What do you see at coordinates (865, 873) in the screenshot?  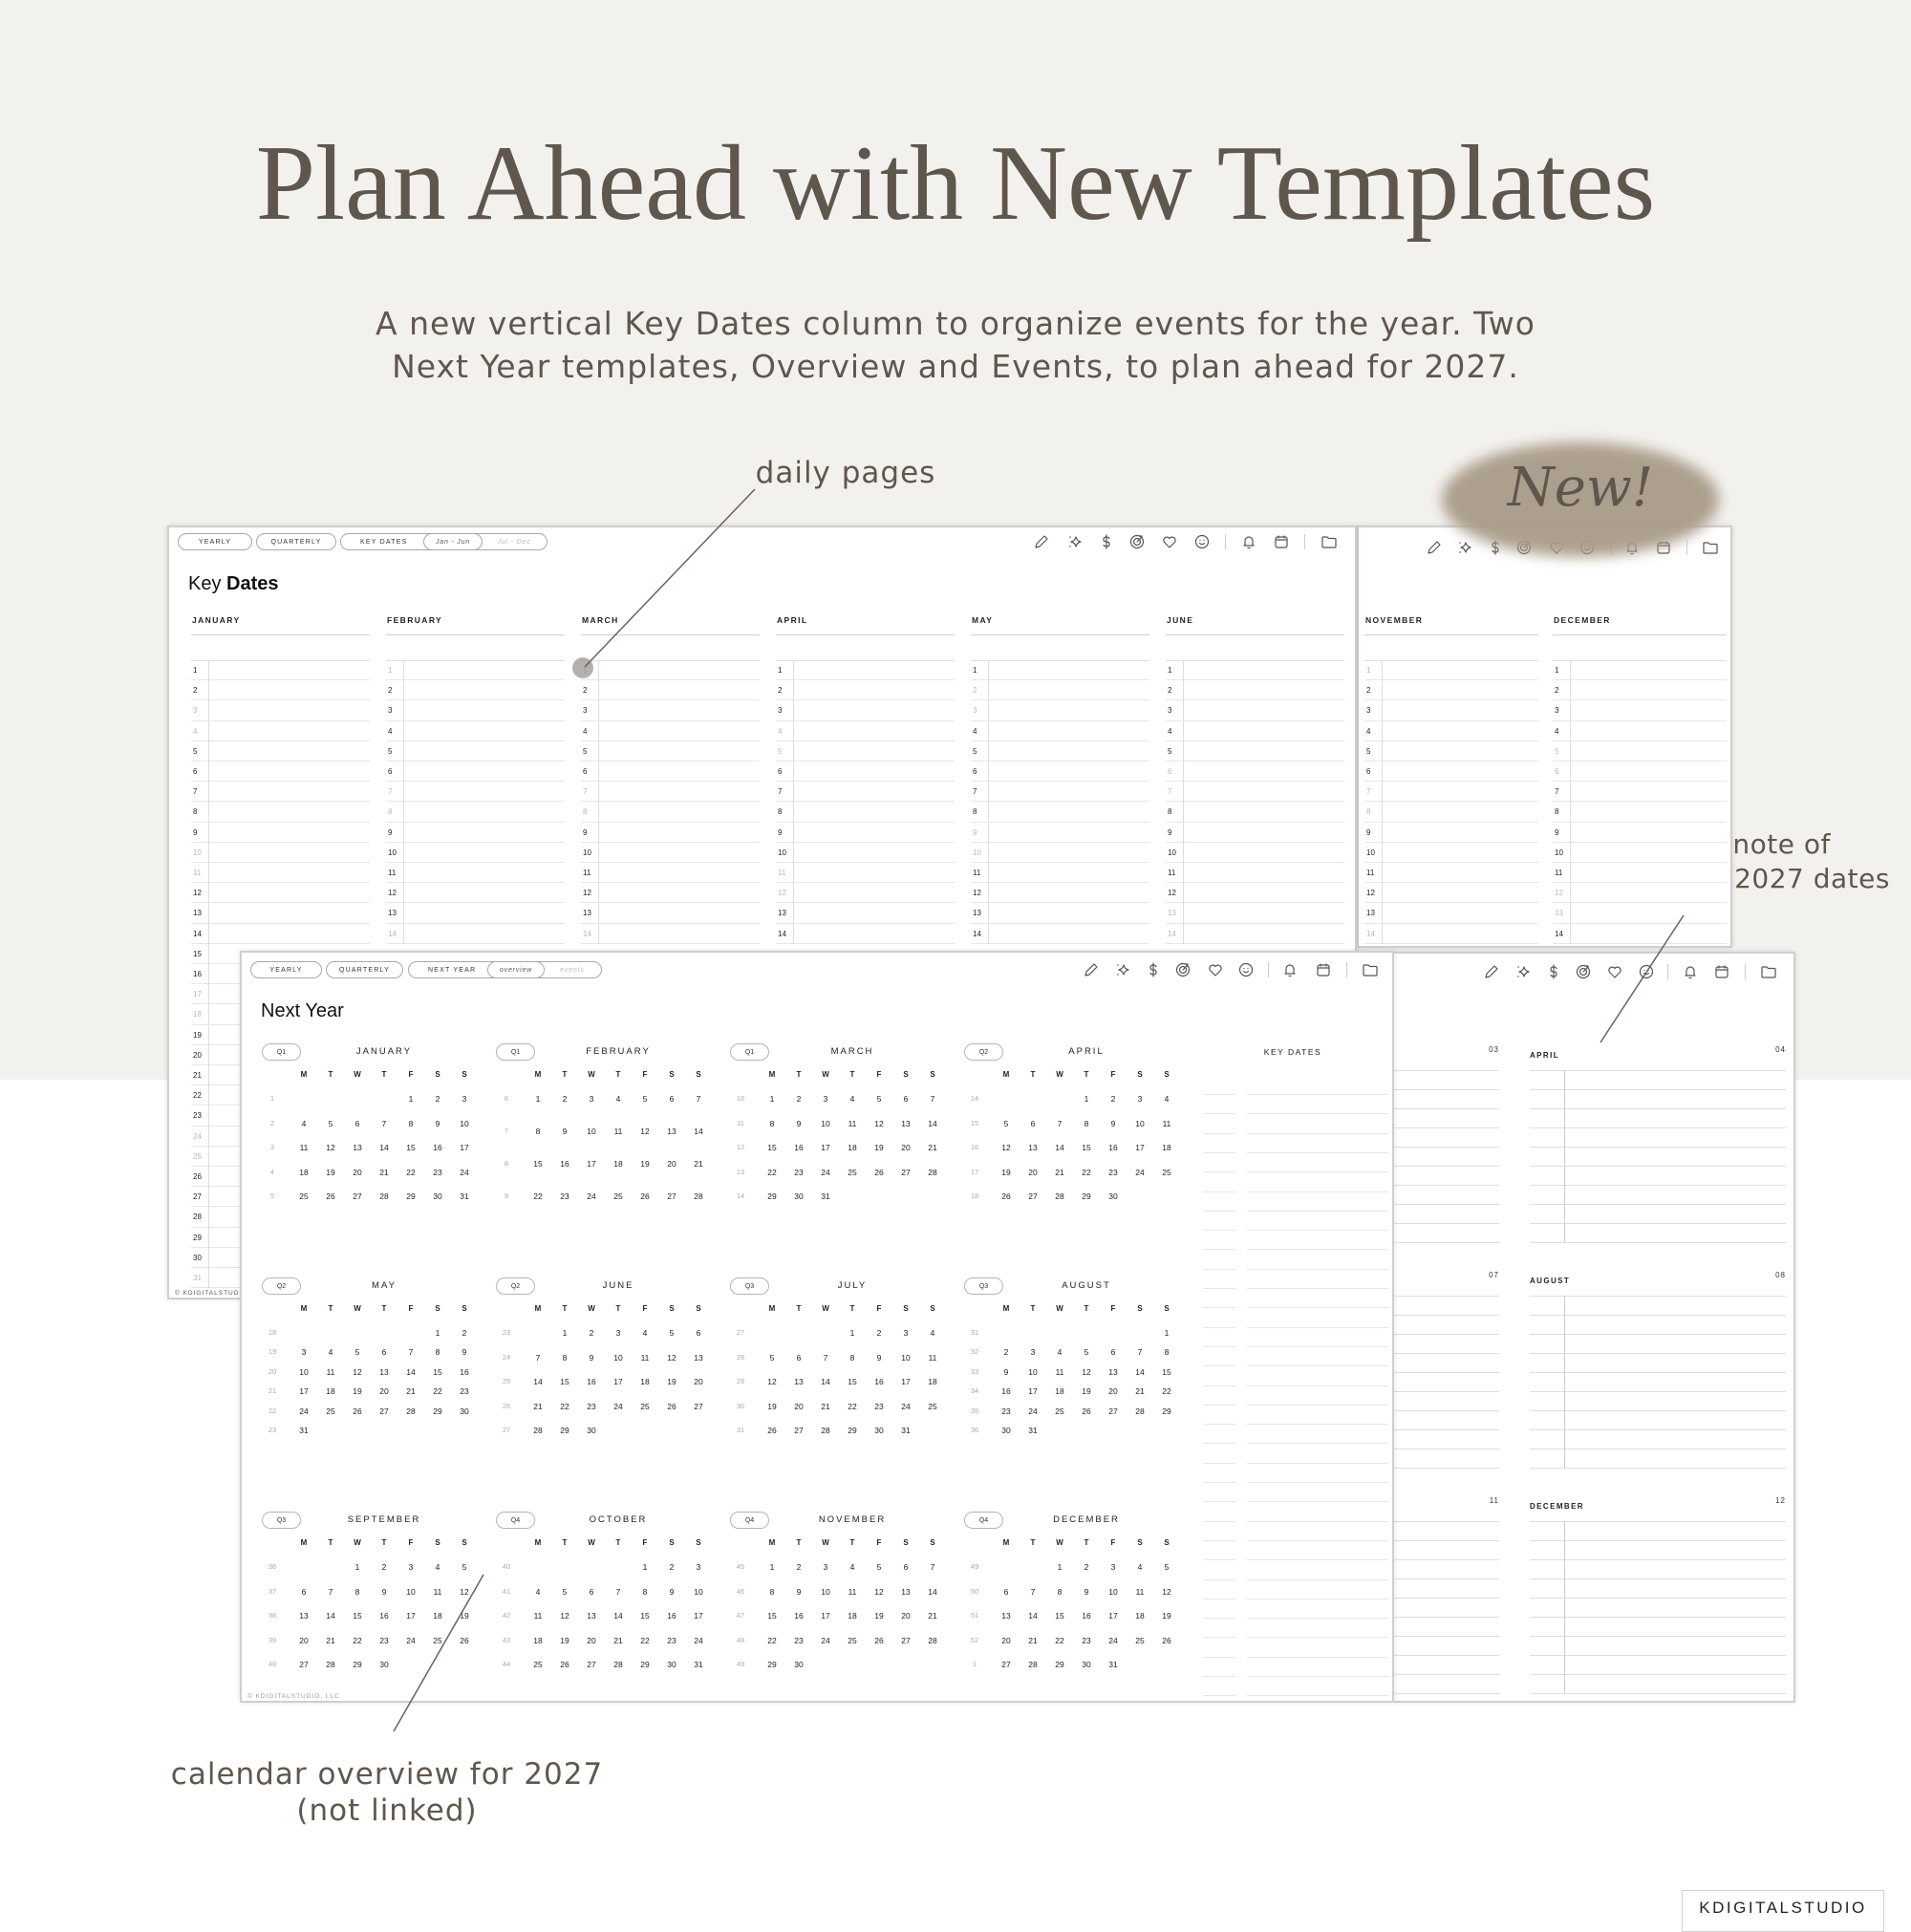 I see `day-row: 11` at bounding box center [865, 873].